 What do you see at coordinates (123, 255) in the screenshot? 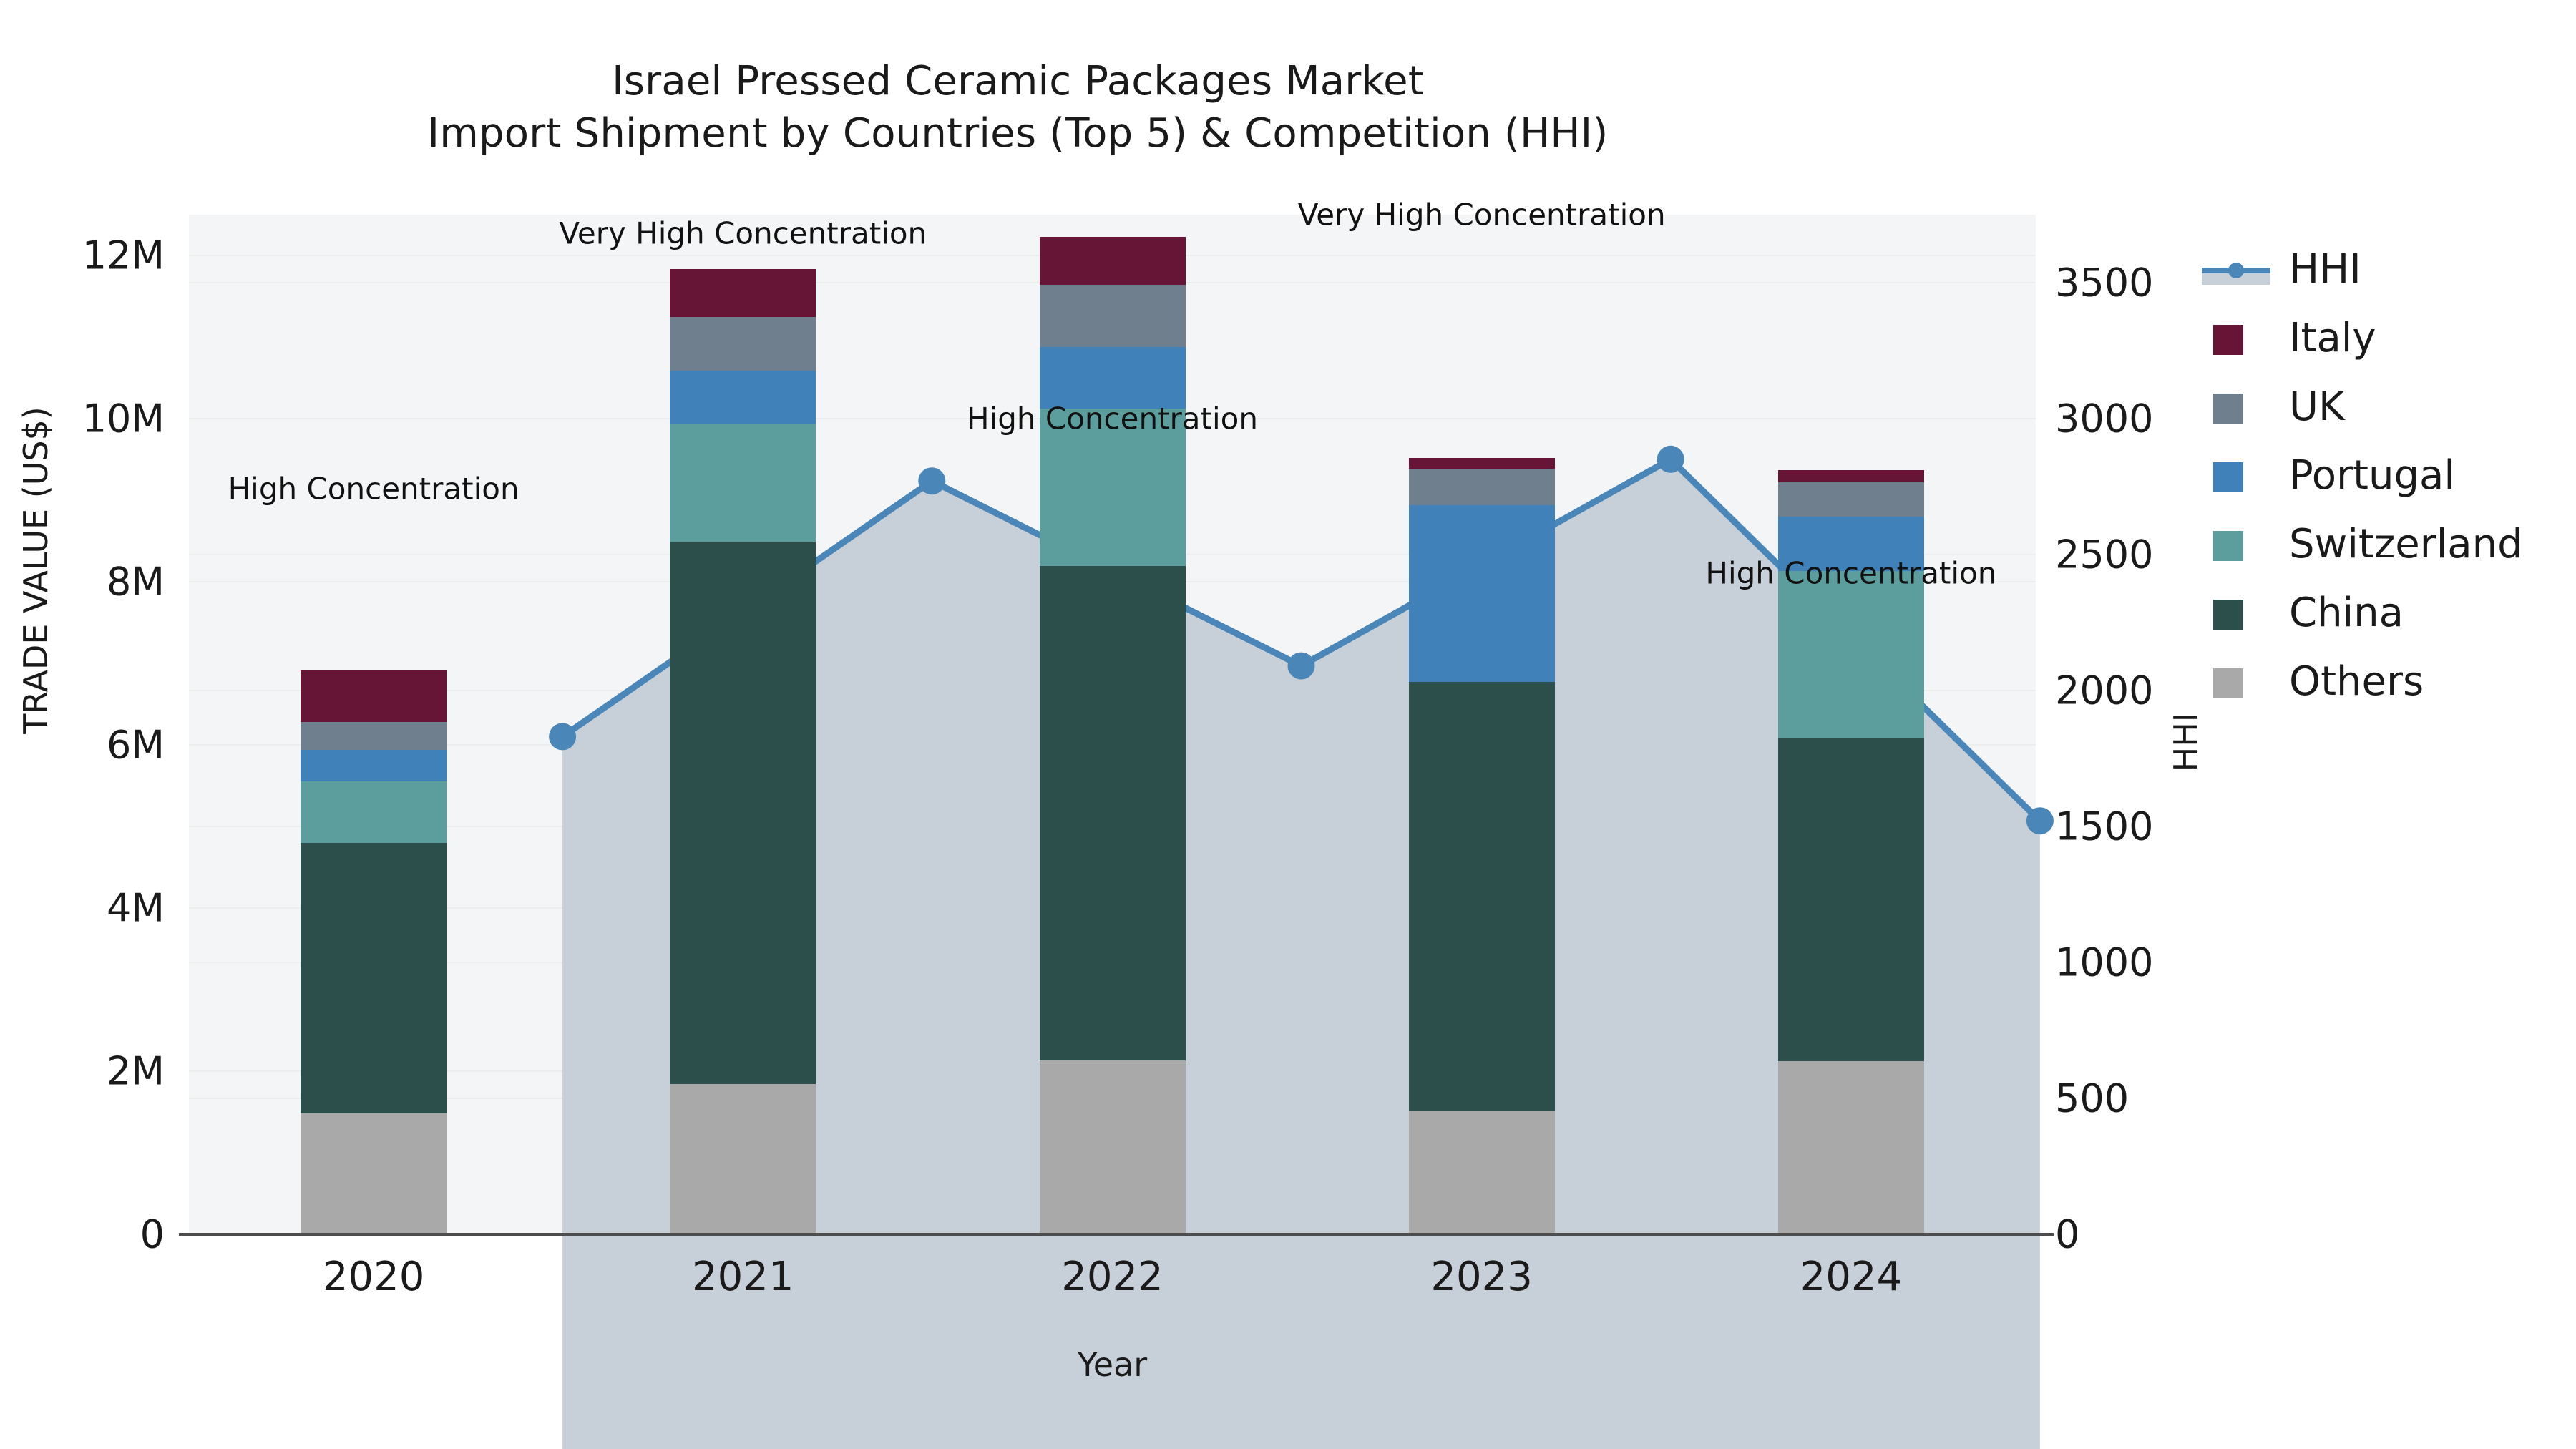
I see `y-axis-left-tick-label: 12M` at bounding box center [123, 255].